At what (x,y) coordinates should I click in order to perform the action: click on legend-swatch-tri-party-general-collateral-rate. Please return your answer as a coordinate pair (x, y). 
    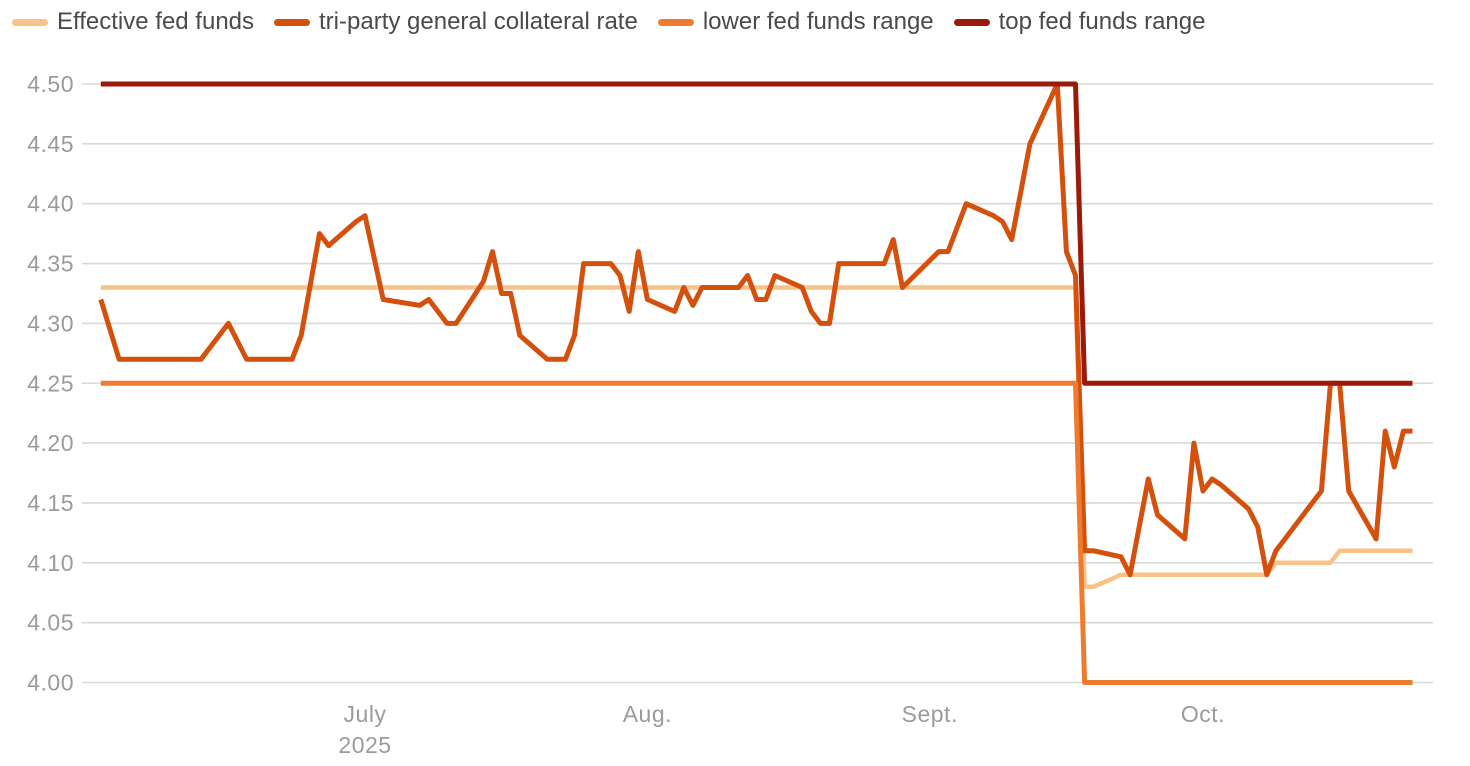
    Looking at the image, I should click on (292, 22).